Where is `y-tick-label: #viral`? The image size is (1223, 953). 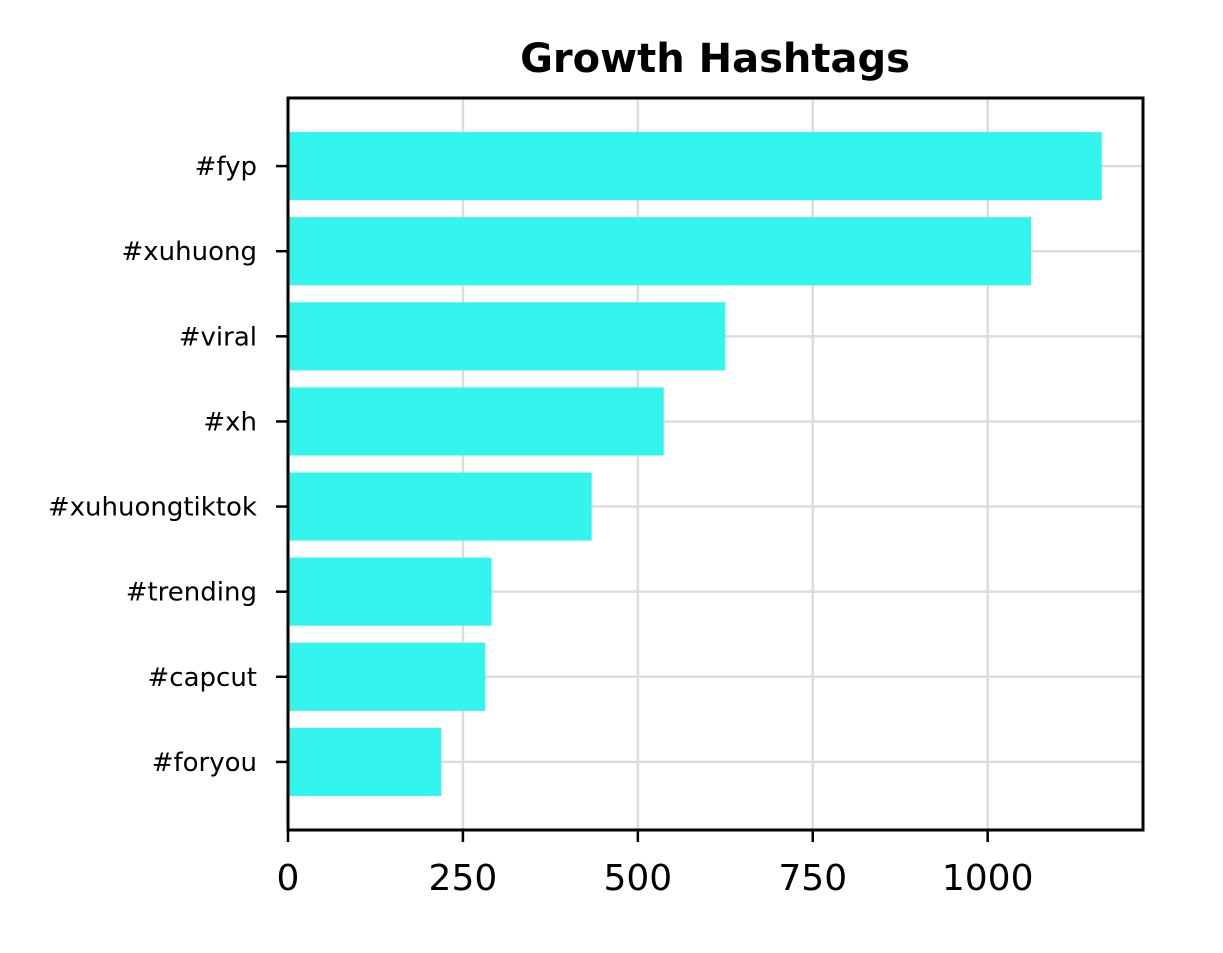
y-tick-label: #viral is located at coordinates (218, 337).